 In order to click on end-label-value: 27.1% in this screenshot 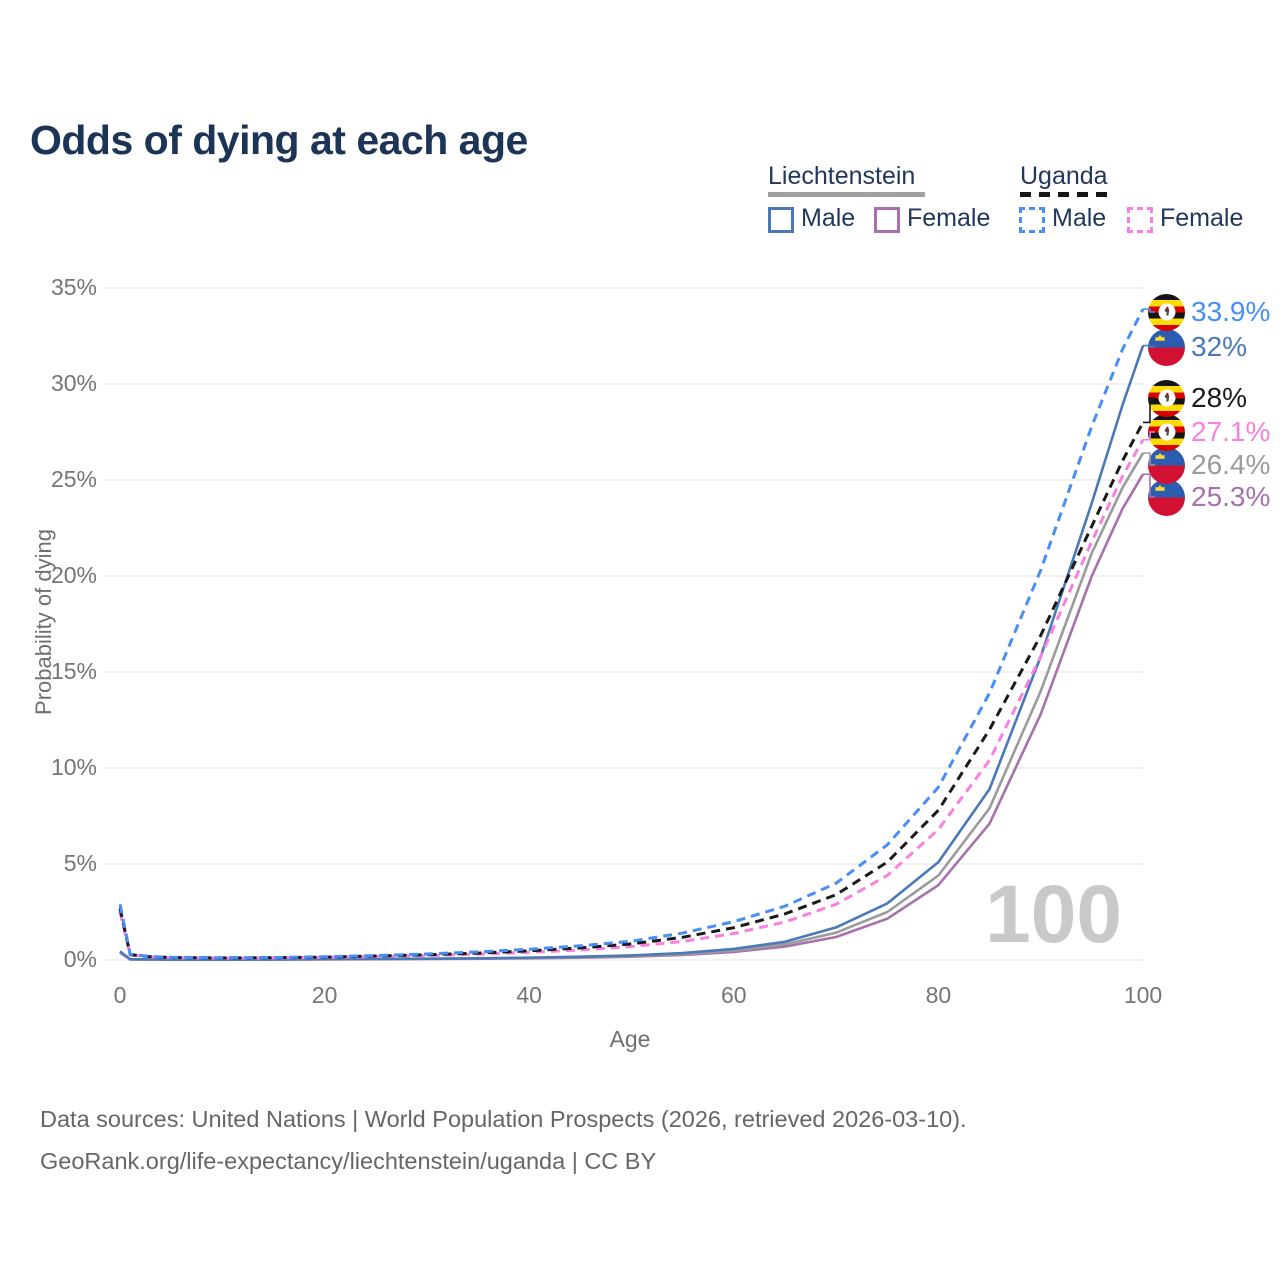, I will do `click(1231, 431)`.